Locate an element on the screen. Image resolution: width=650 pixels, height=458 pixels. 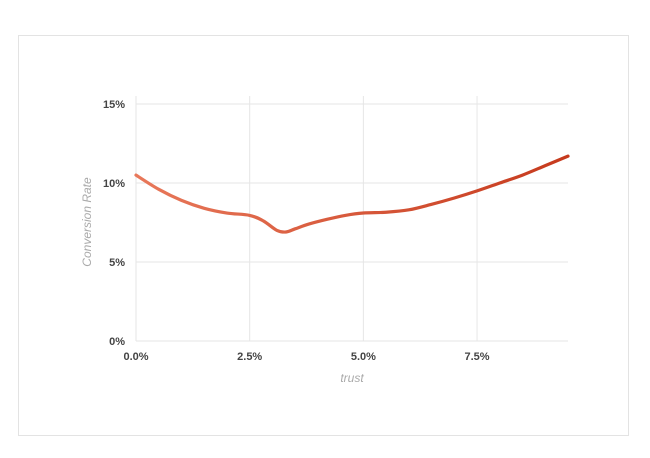
series-layer is located at coordinates (352, 194).